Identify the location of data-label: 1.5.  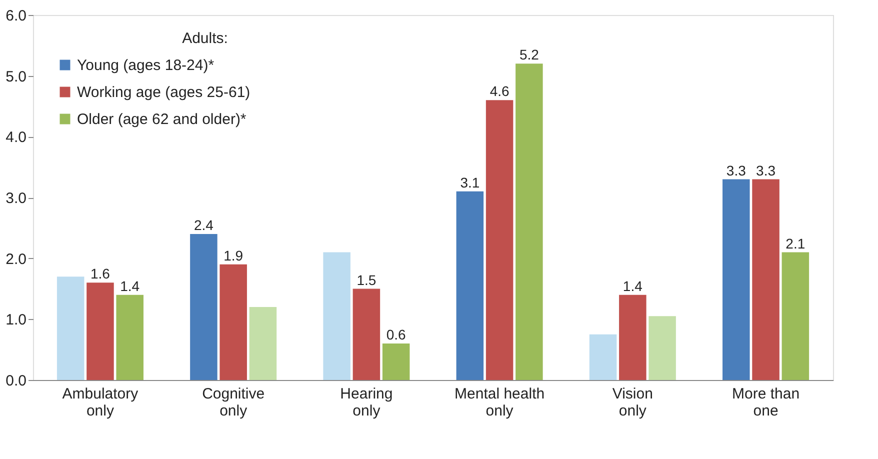
(366, 280).